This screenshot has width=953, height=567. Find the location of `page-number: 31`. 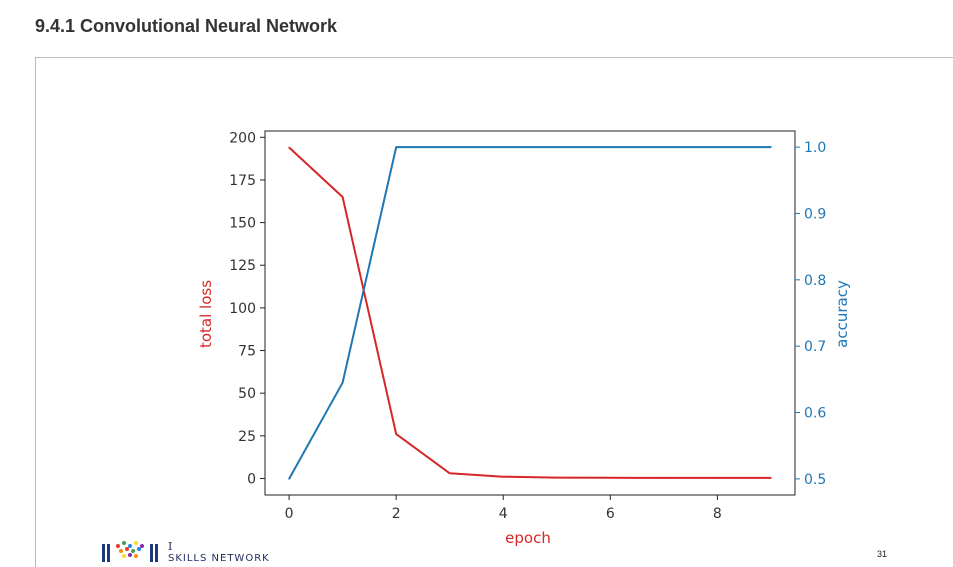

page-number: 31 is located at coordinates (882, 554).